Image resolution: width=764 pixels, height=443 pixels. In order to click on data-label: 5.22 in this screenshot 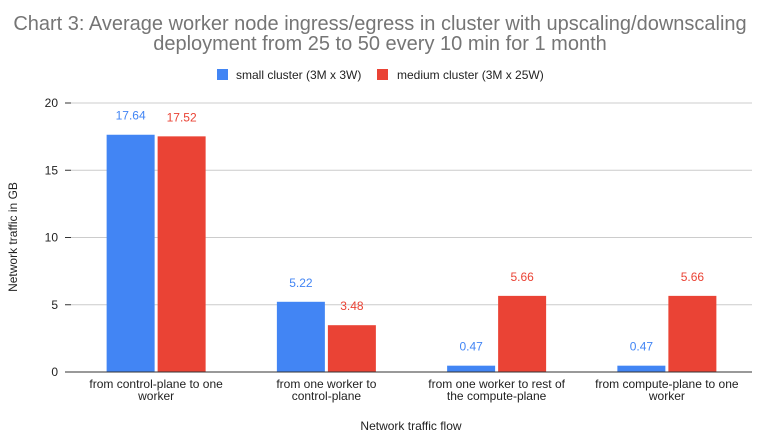, I will do `click(301, 283)`.